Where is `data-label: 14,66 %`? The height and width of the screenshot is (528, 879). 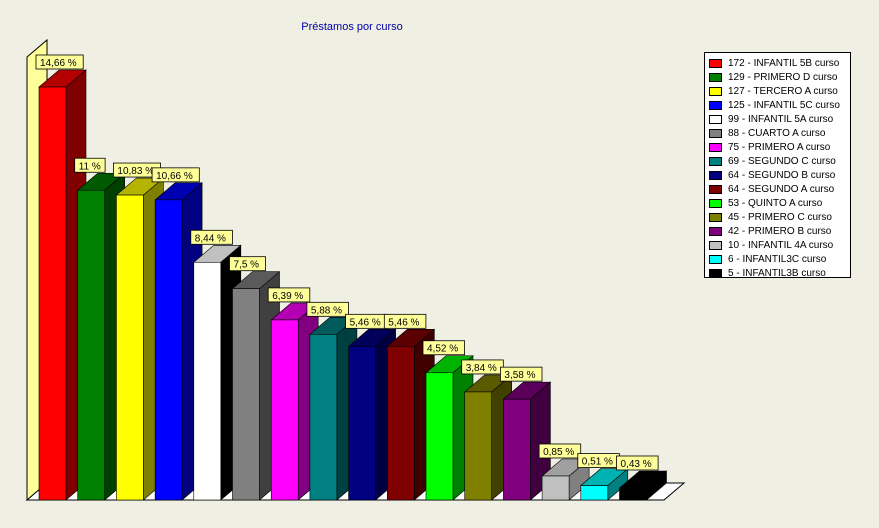 data-label: 14,66 % is located at coordinates (58, 63).